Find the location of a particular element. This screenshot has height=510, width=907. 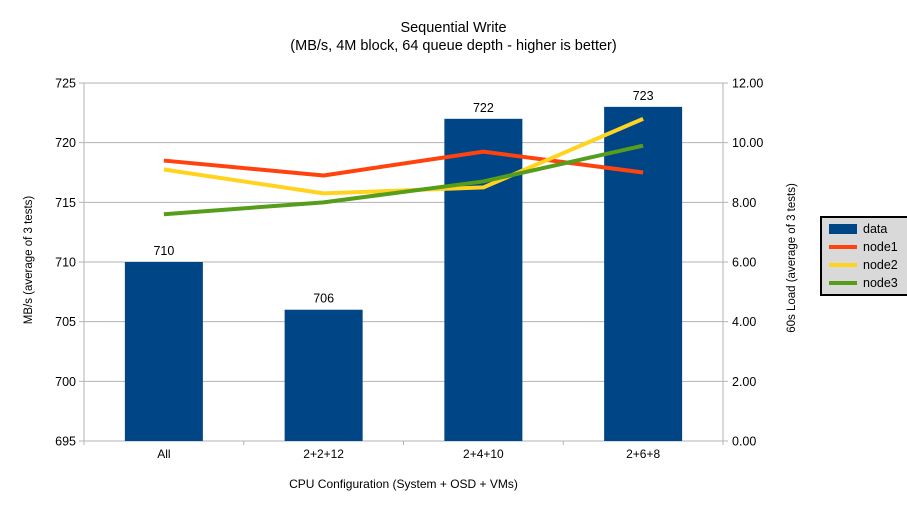

legend-swatch-node1 is located at coordinates (843, 247).